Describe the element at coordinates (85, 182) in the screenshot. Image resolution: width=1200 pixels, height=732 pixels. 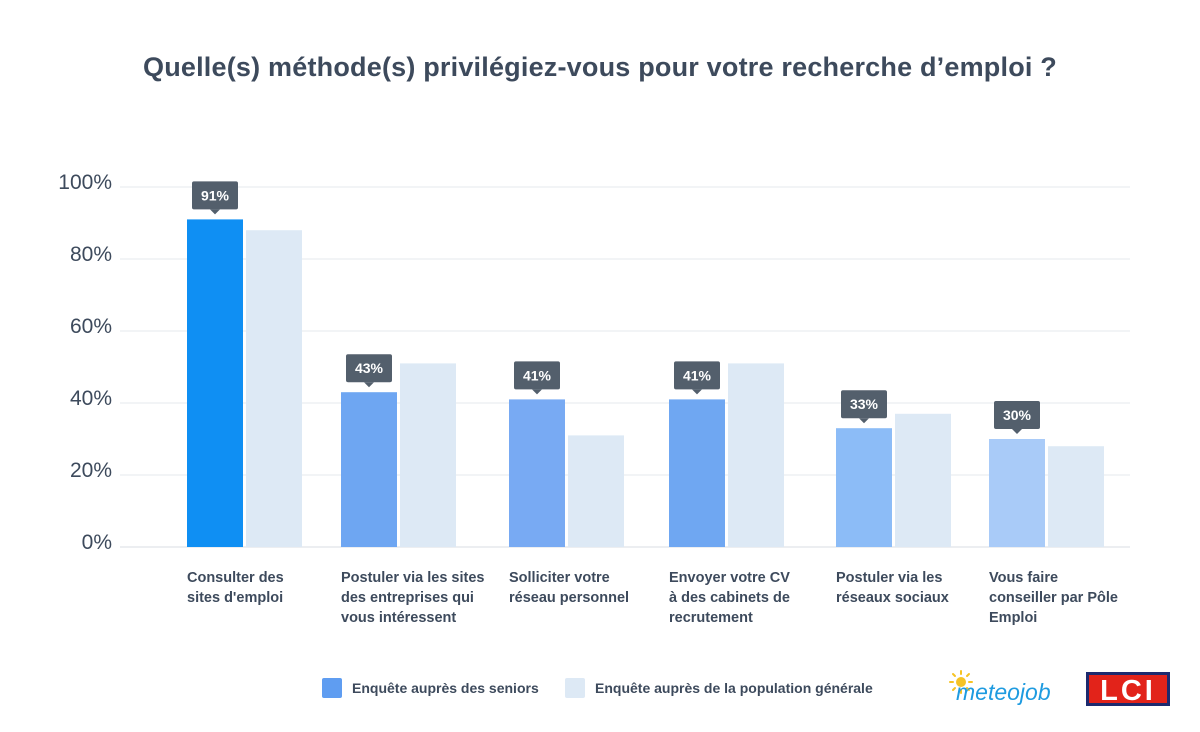
I see `y-tick-label: 100%` at that location.